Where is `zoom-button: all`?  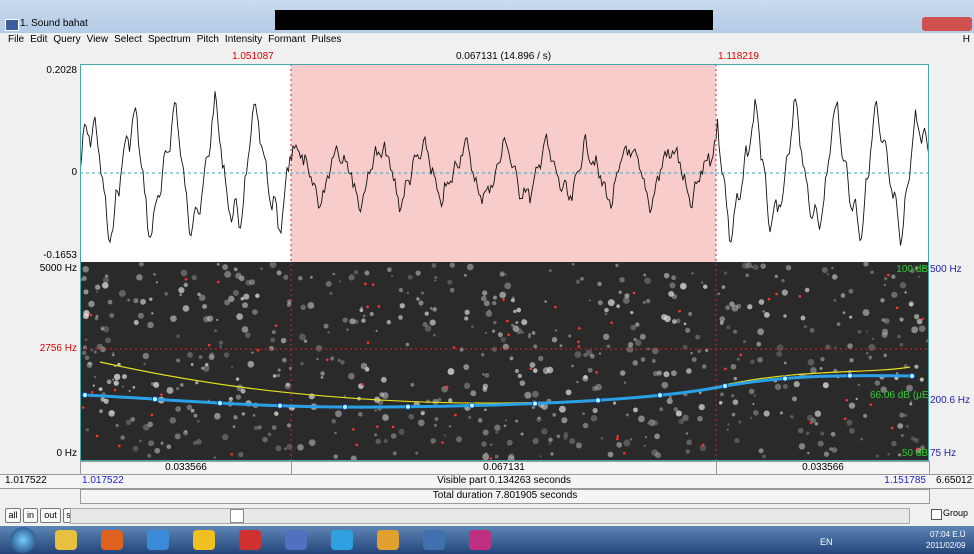
zoom-button: all is located at coordinates (13, 515).